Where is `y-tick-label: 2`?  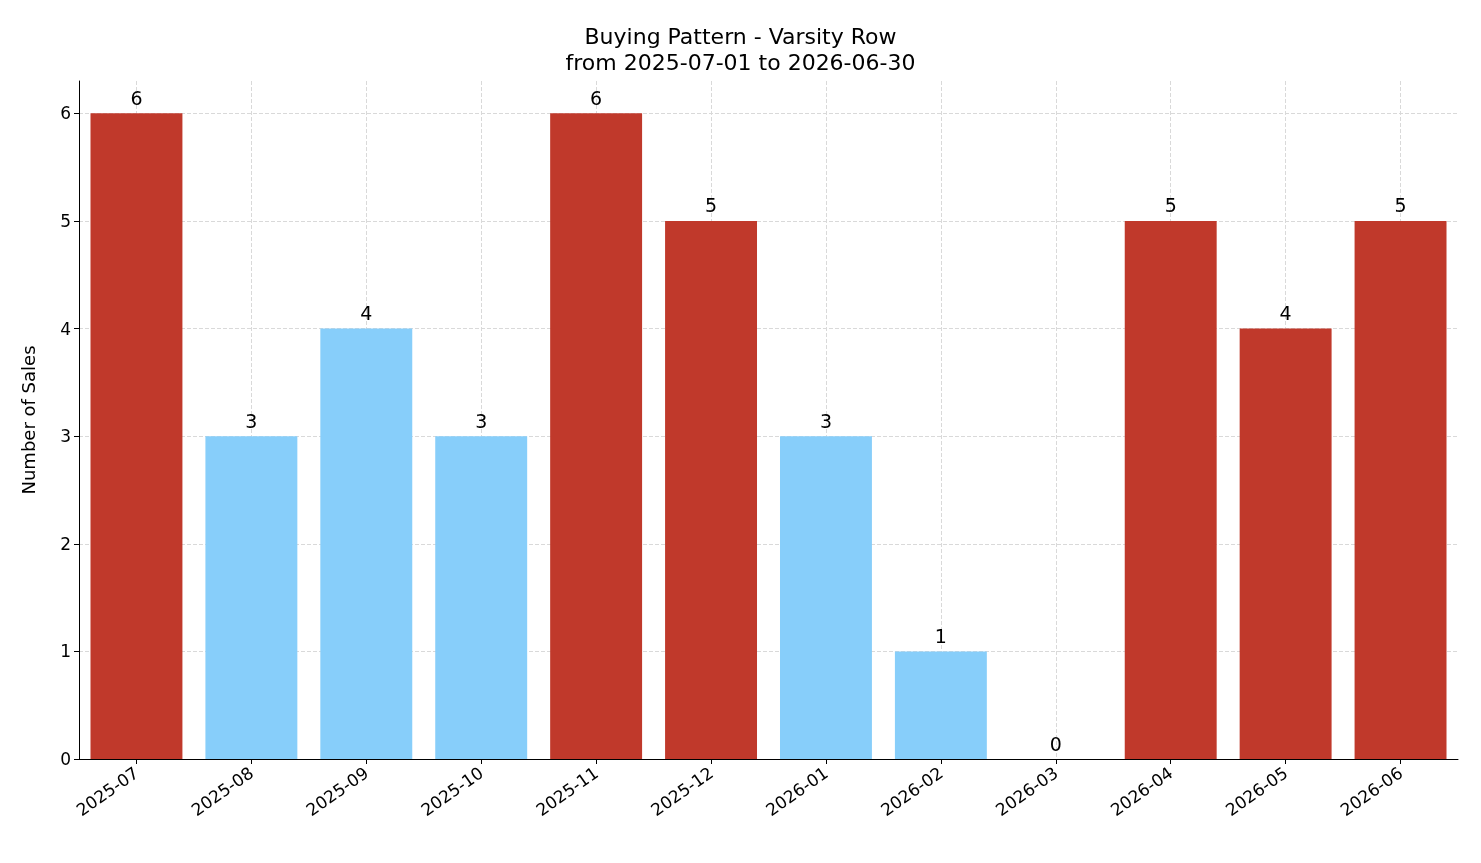
y-tick-label: 2 is located at coordinates (65, 543).